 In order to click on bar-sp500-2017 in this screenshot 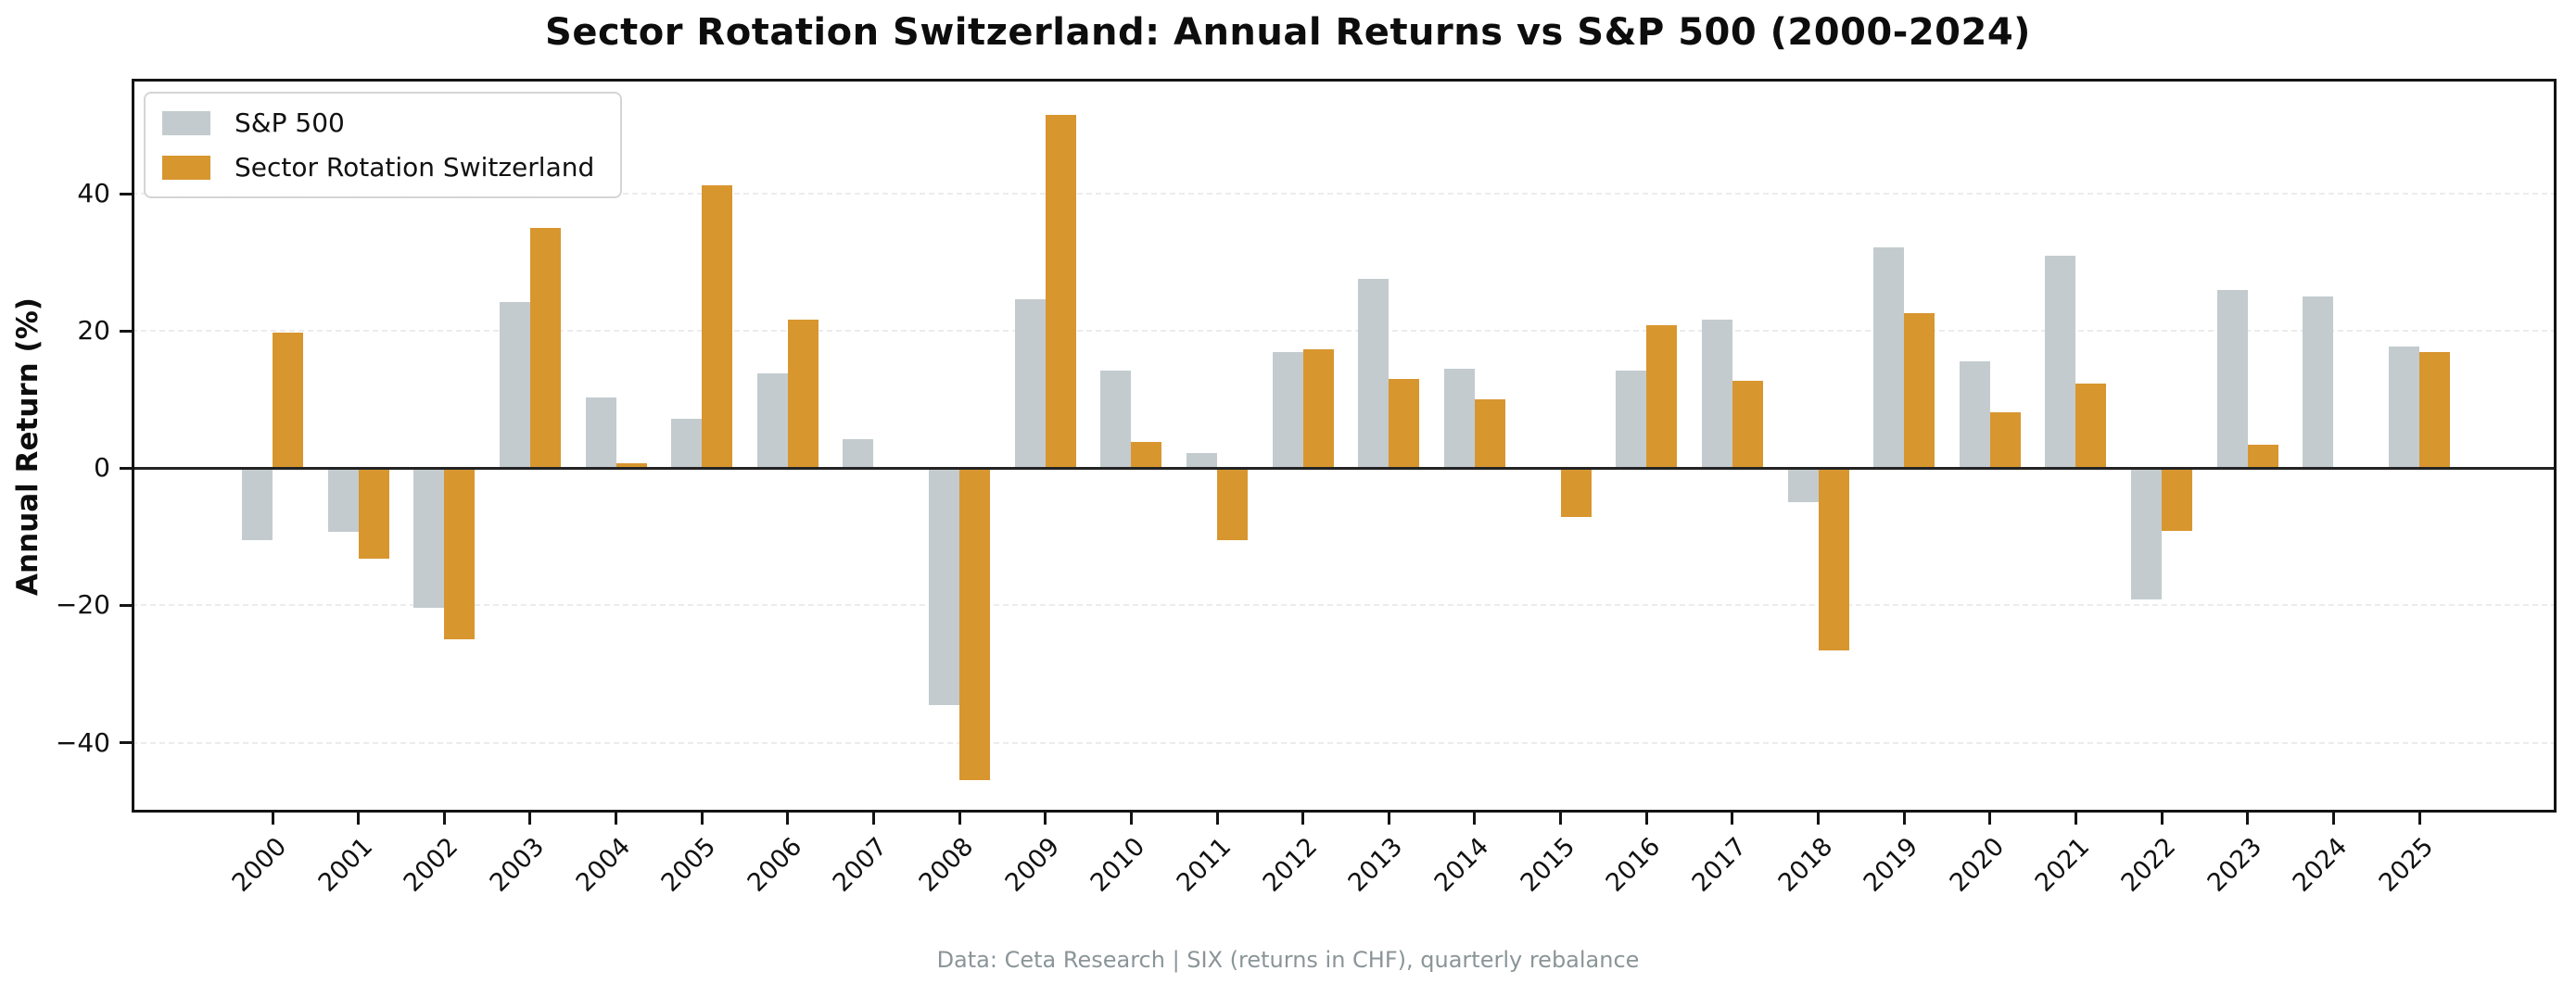, I will do `click(1716, 394)`.